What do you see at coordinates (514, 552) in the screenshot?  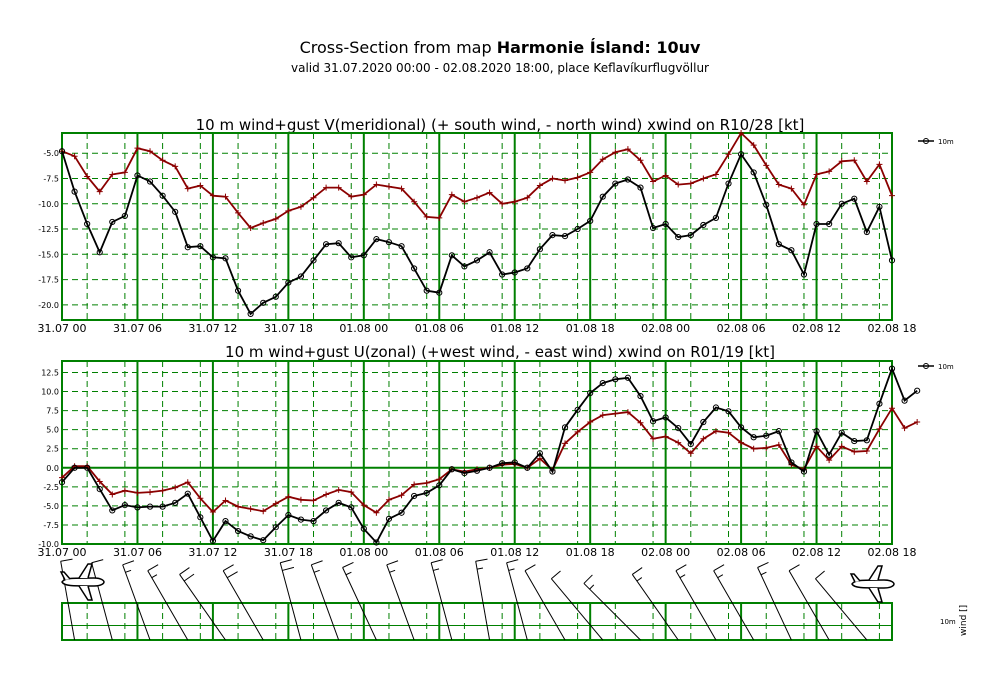 I see `x-tick-label: 01.08 12` at bounding box center [514, 552].